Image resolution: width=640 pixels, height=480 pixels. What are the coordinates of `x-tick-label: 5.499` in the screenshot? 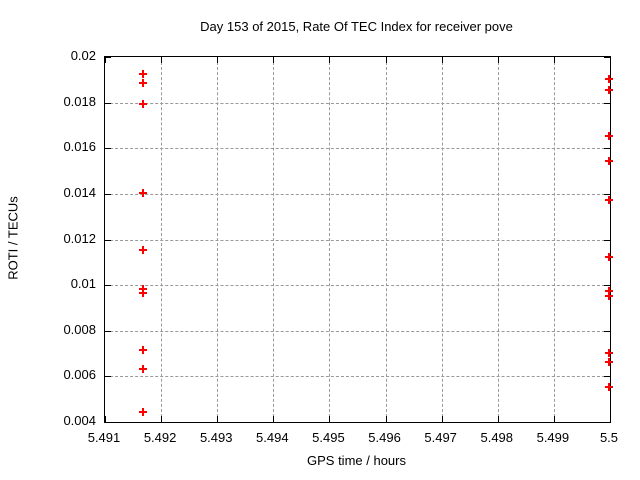 It's located at (553, 437).